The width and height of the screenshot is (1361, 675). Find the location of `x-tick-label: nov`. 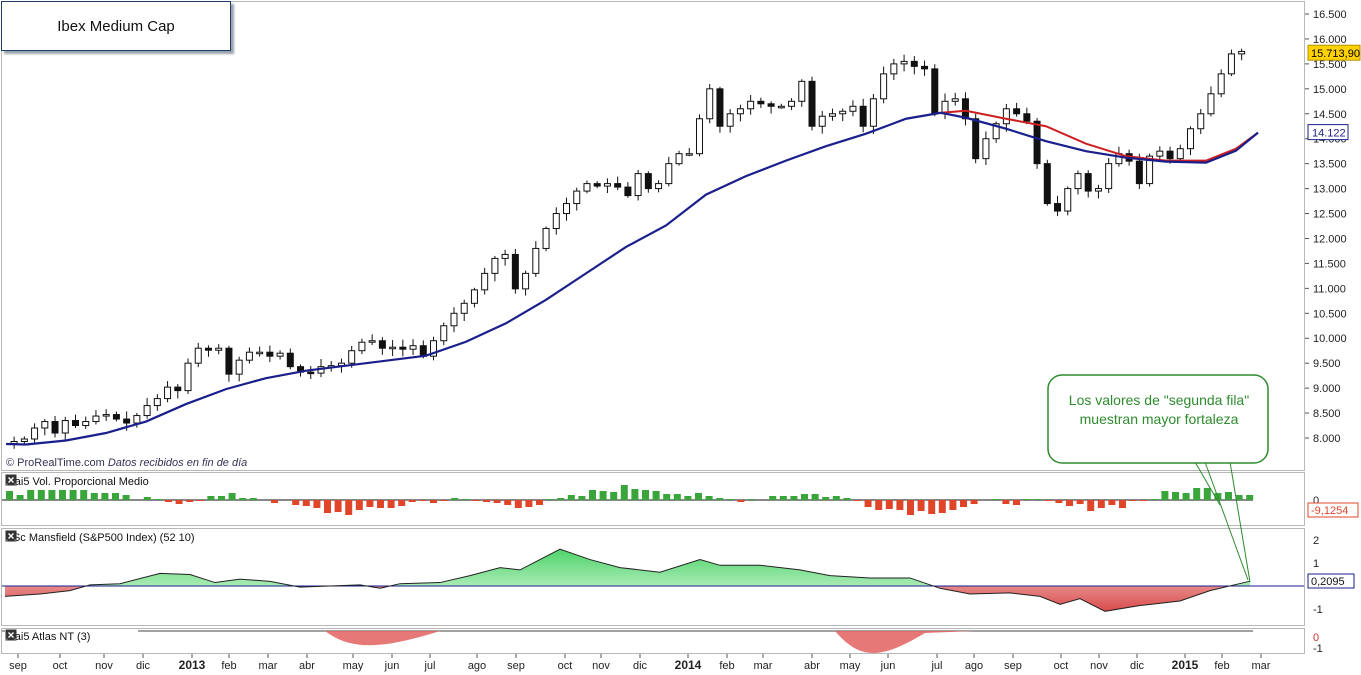

x-tick-label: nov is located at coordinates (1099, 666).